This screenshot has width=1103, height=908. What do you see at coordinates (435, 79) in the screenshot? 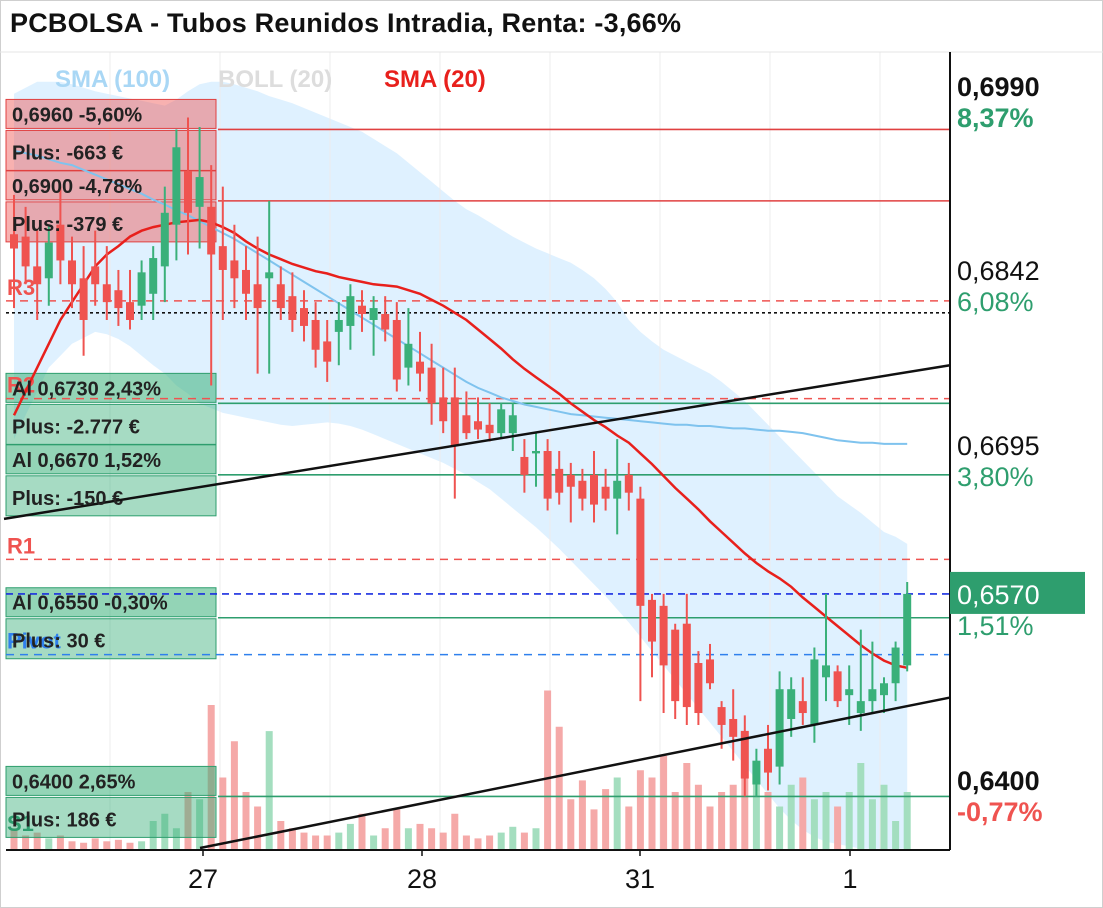
I see `legend-item: SMA (20)` at bounding box center [435, 79].